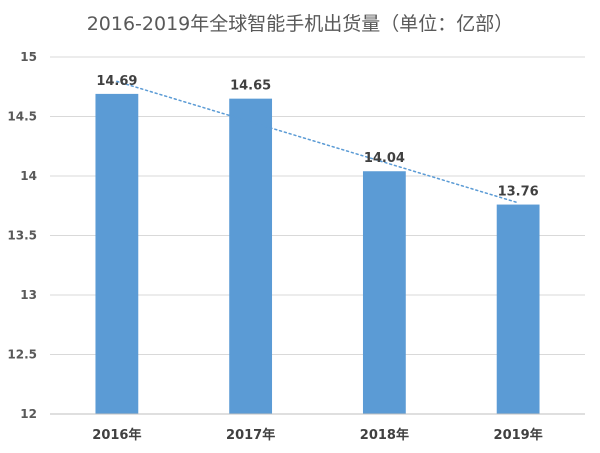  I want to click on data-label: 14.65, so click(250, 86).